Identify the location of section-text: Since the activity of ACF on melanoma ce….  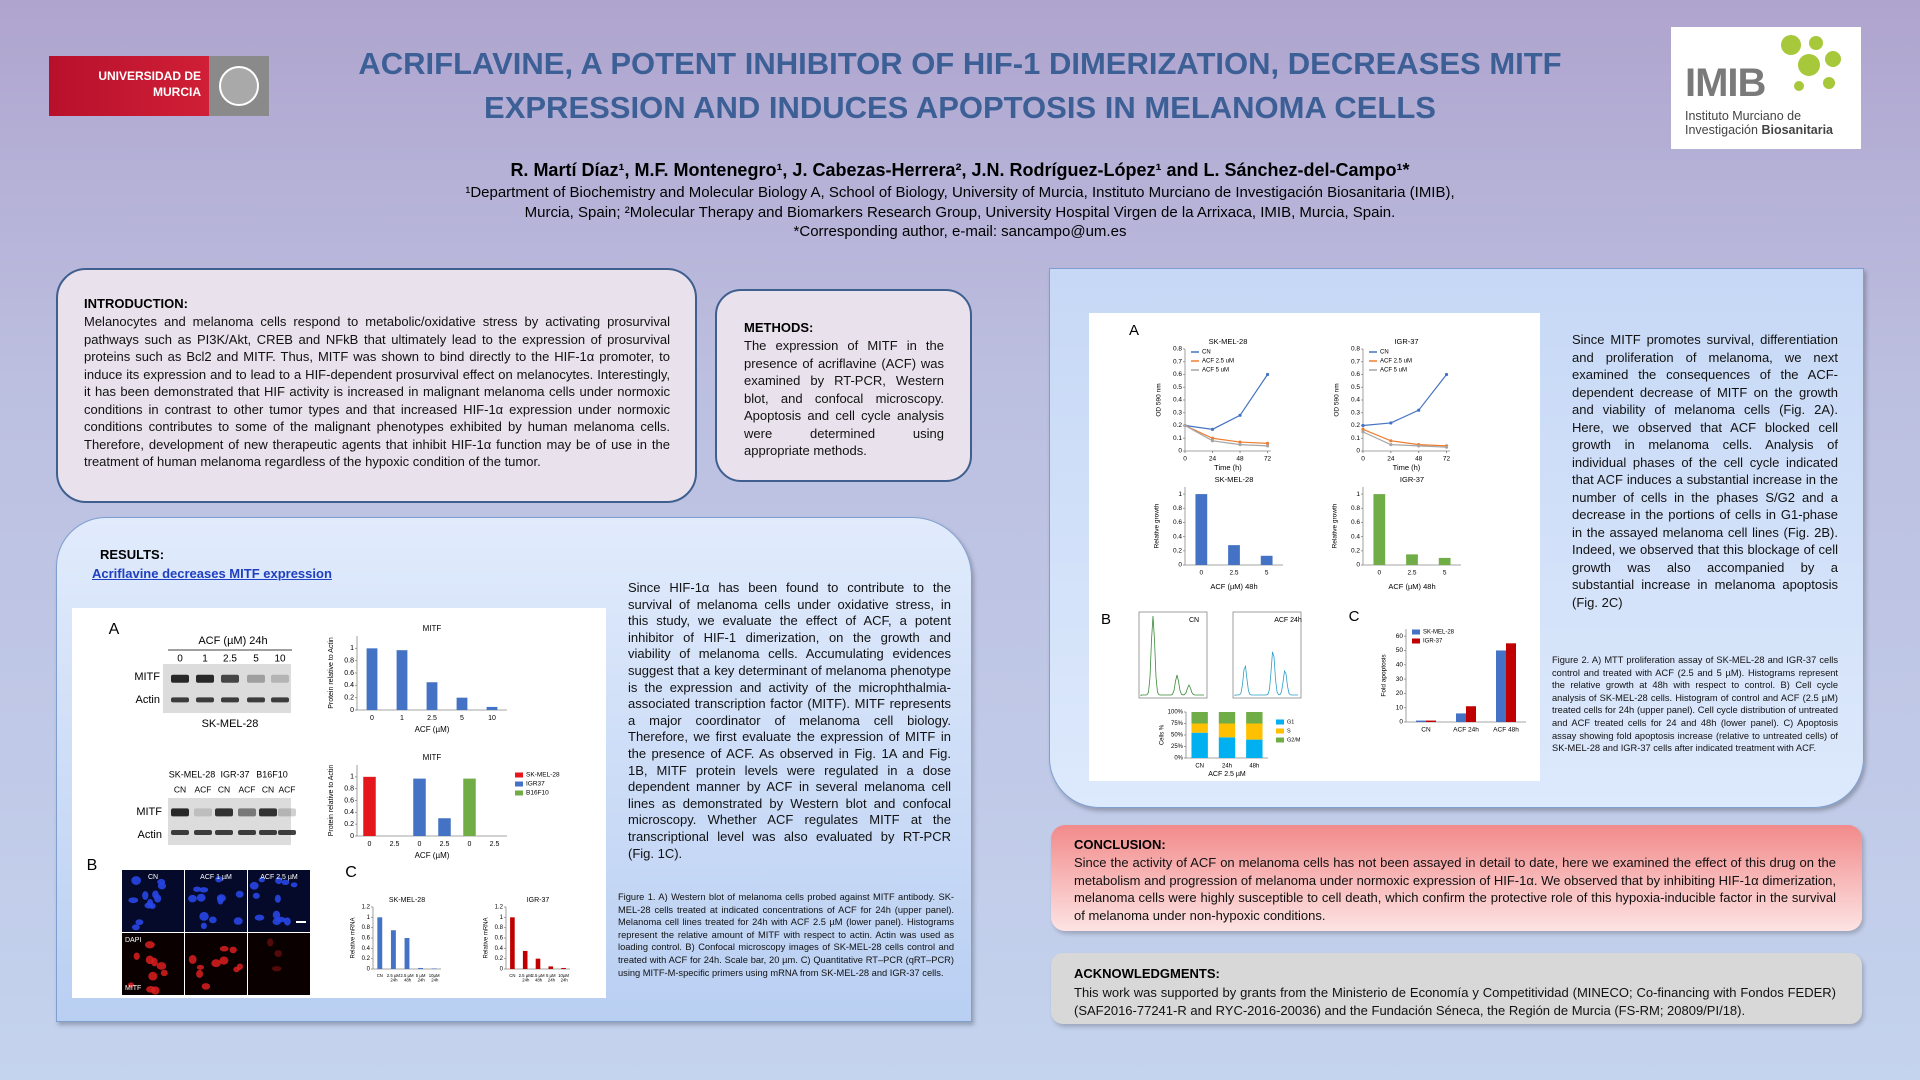
(1455, 889).